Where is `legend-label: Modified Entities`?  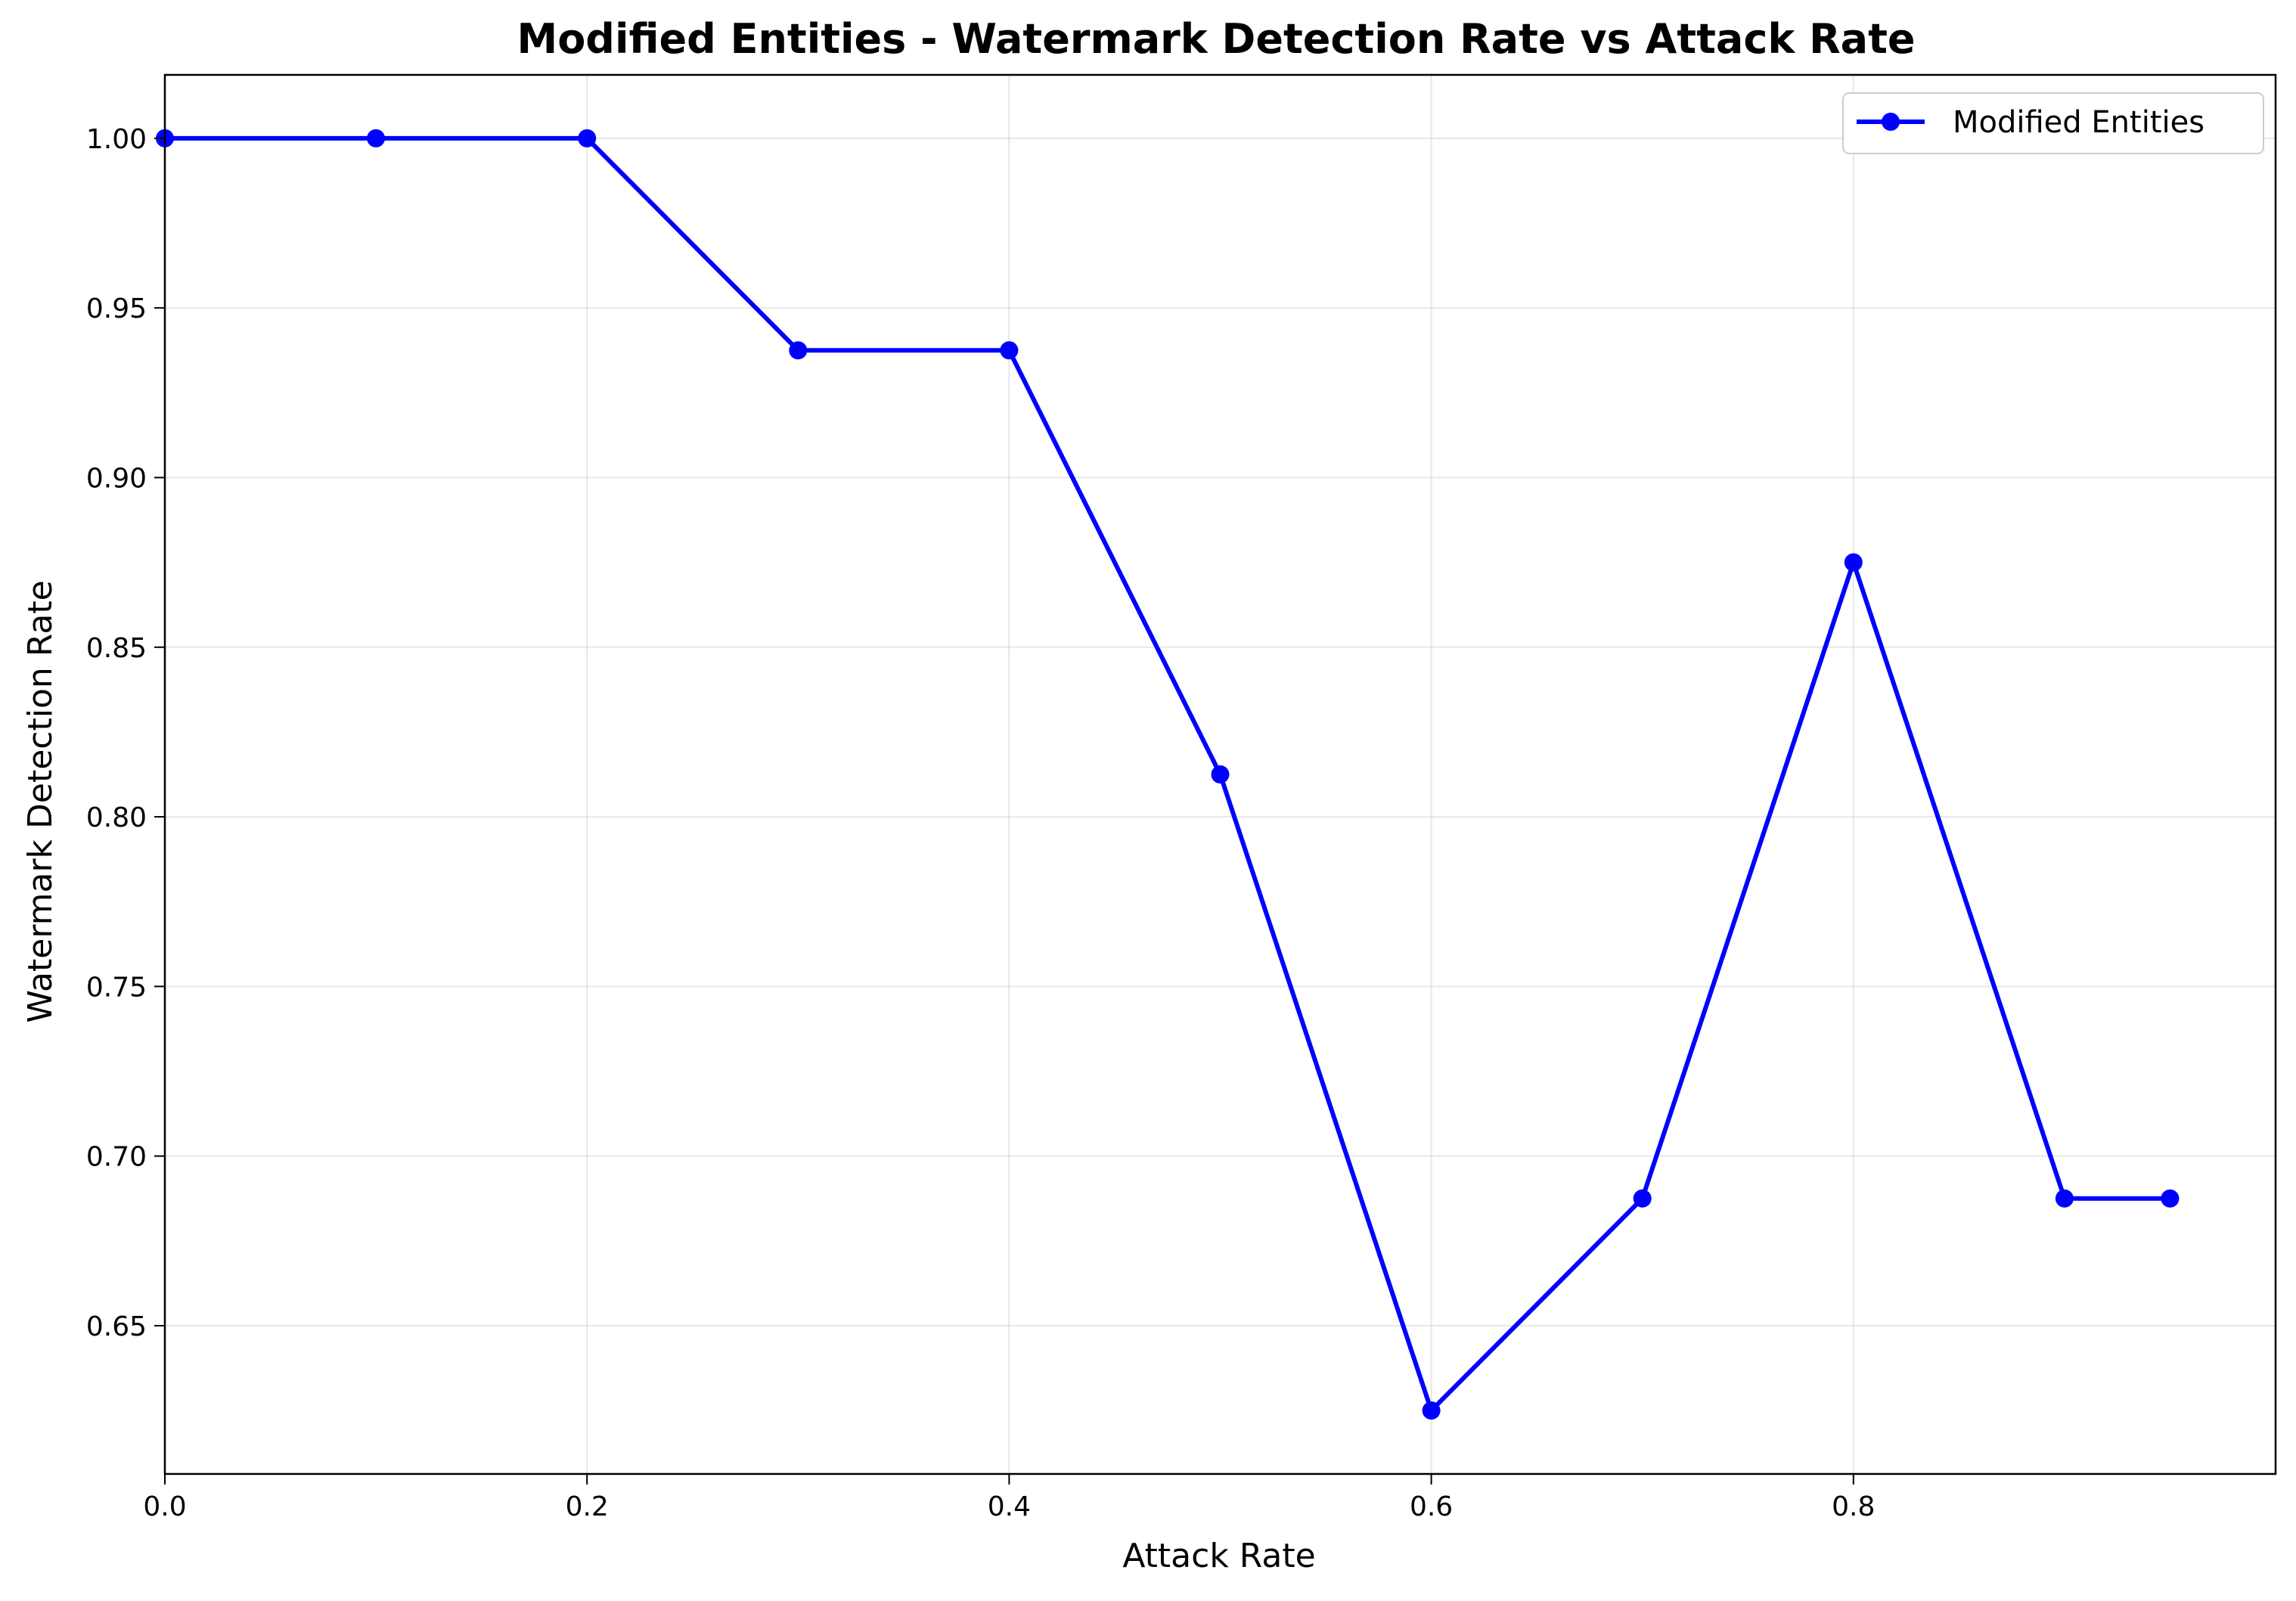
legend-label: Modified Entities is located at coordinates (2078, 122).